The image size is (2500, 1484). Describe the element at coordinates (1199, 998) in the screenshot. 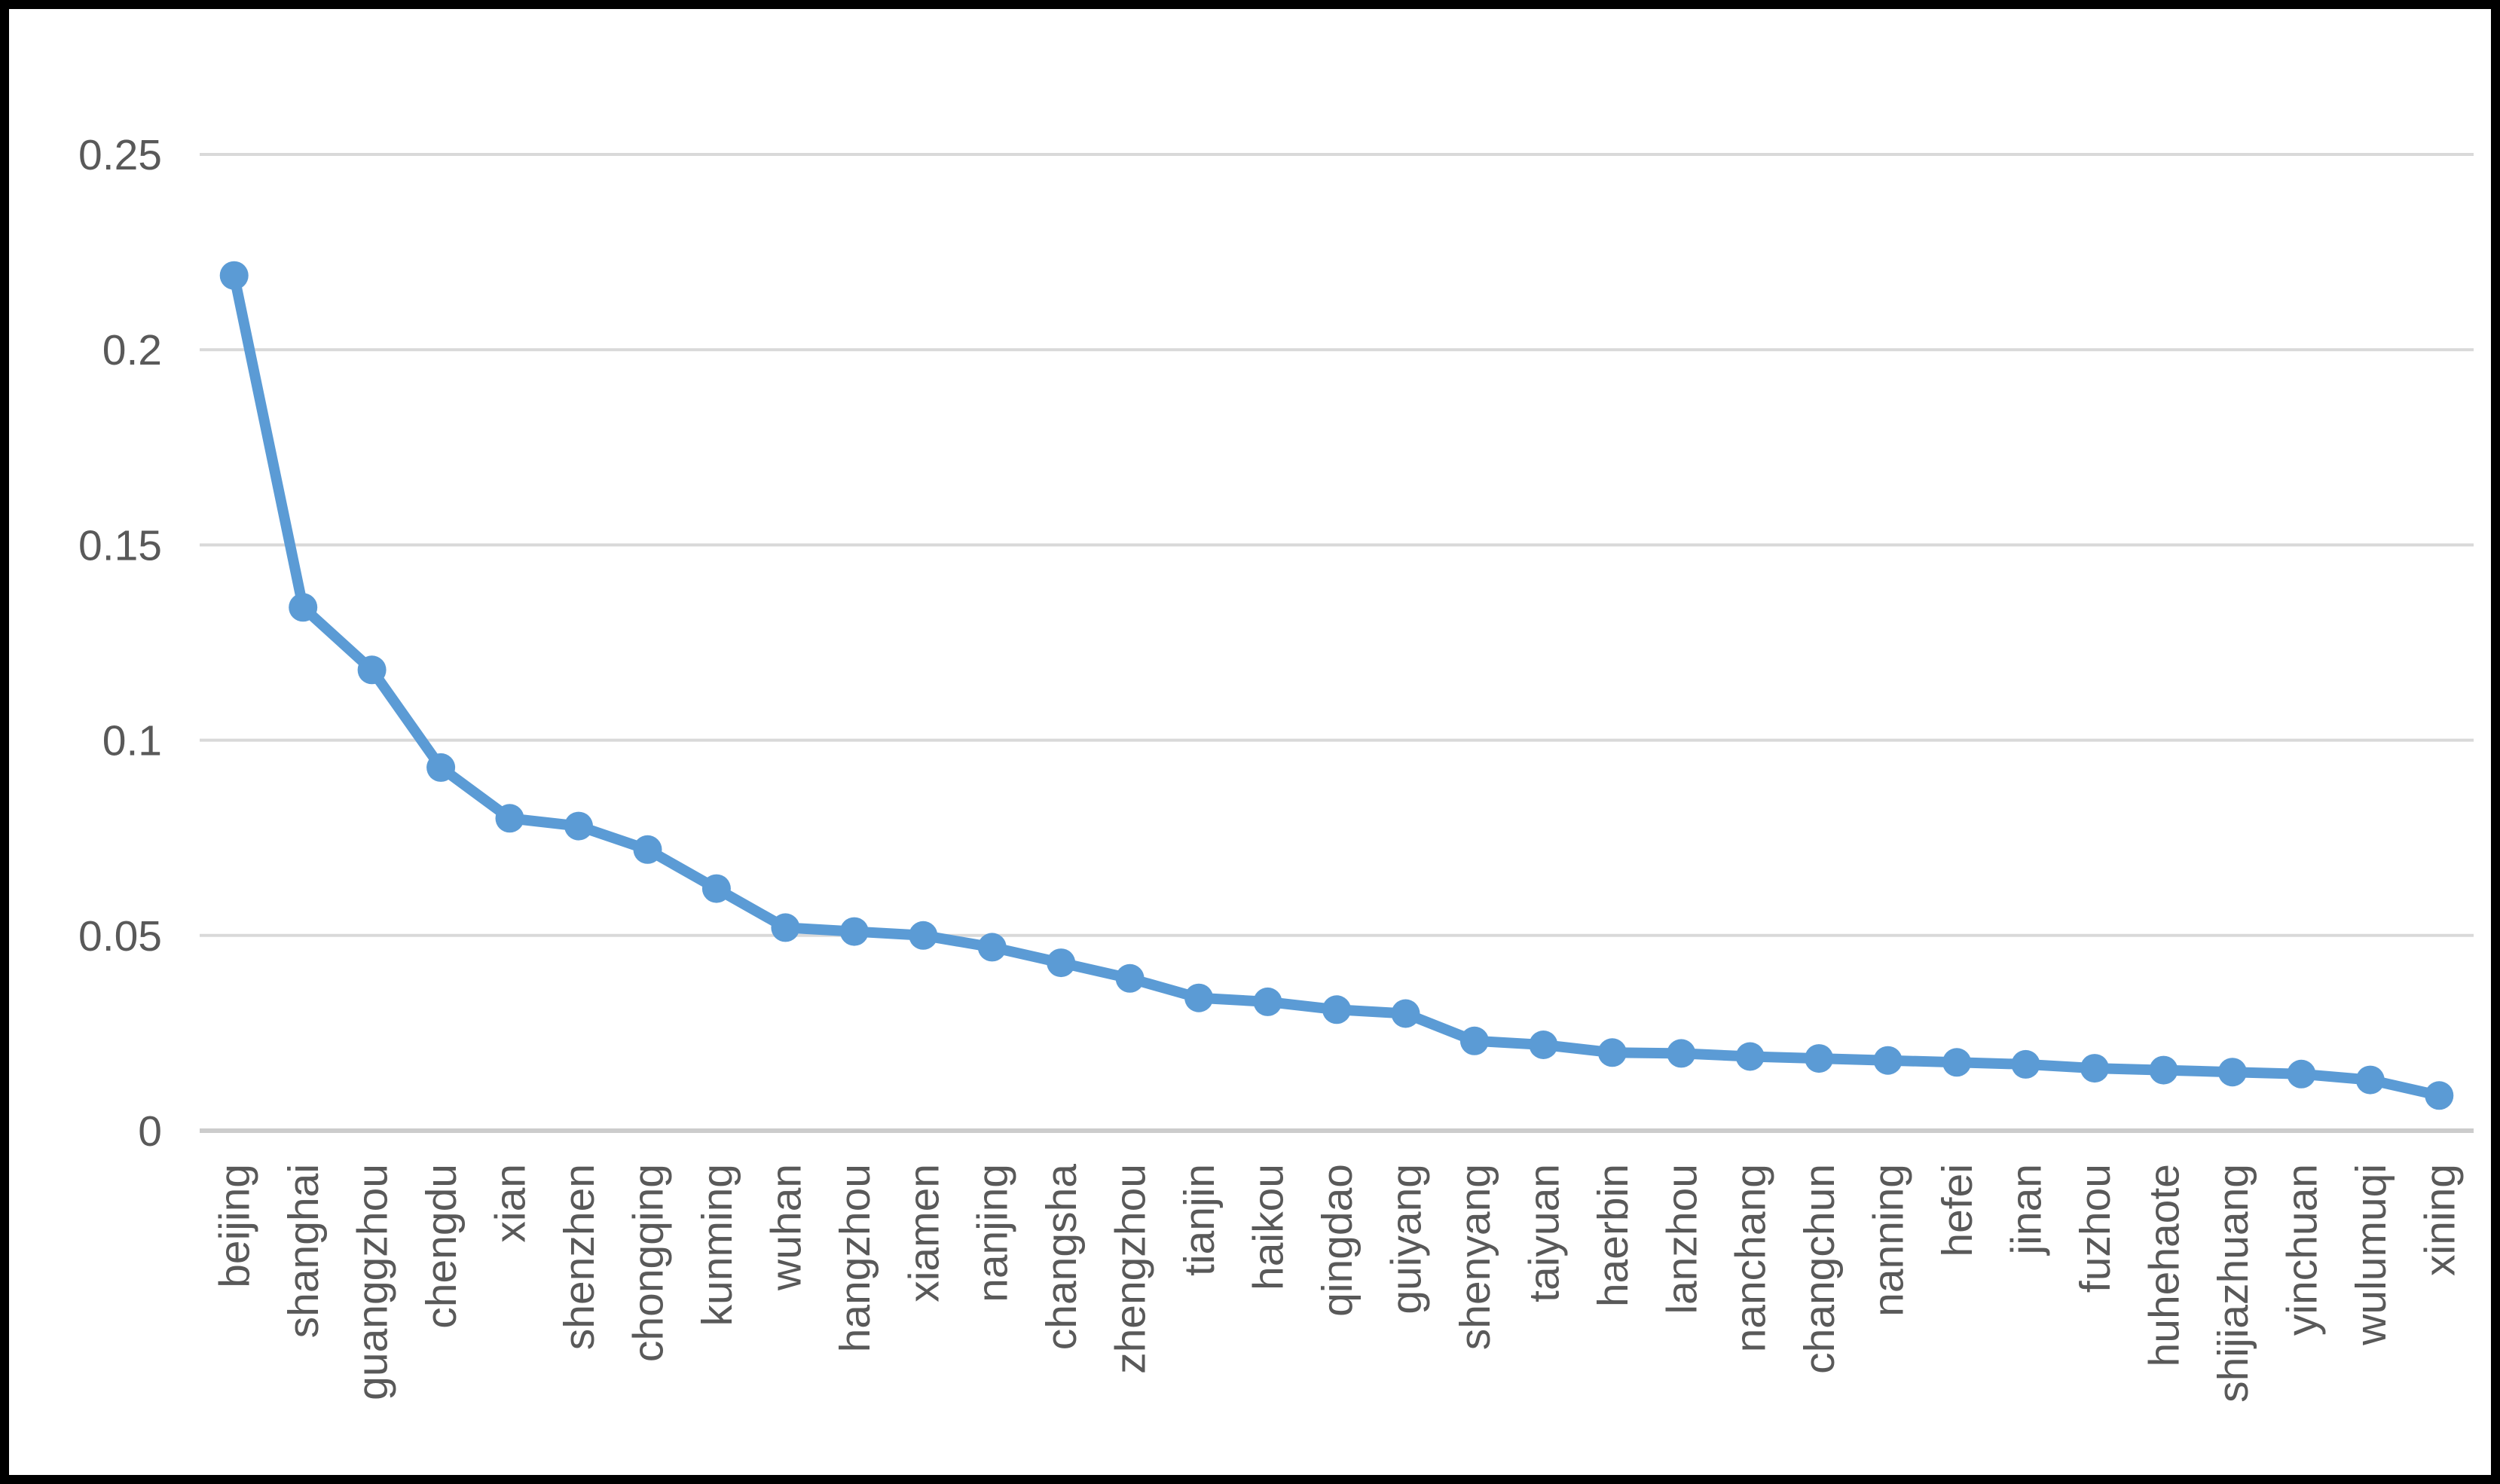

I see `data-point-tianjin` at that location.